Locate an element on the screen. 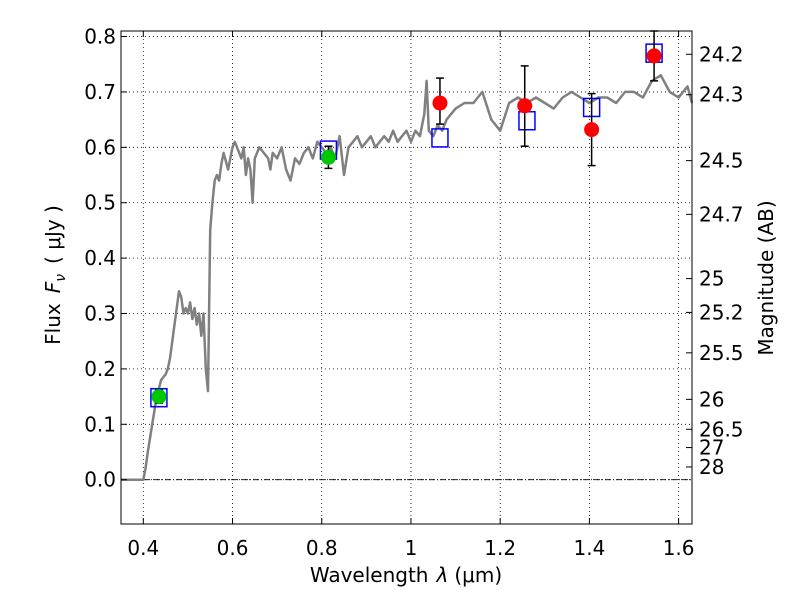 This screenshot has height=600, width=800. y-tick-label: 0.6 is located at coordinates (100, 147).